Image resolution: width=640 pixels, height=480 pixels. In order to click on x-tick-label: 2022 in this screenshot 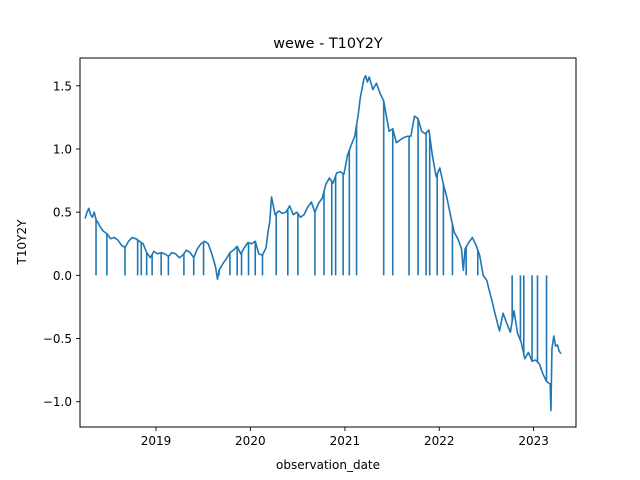, I will do `click(439, 441)`.